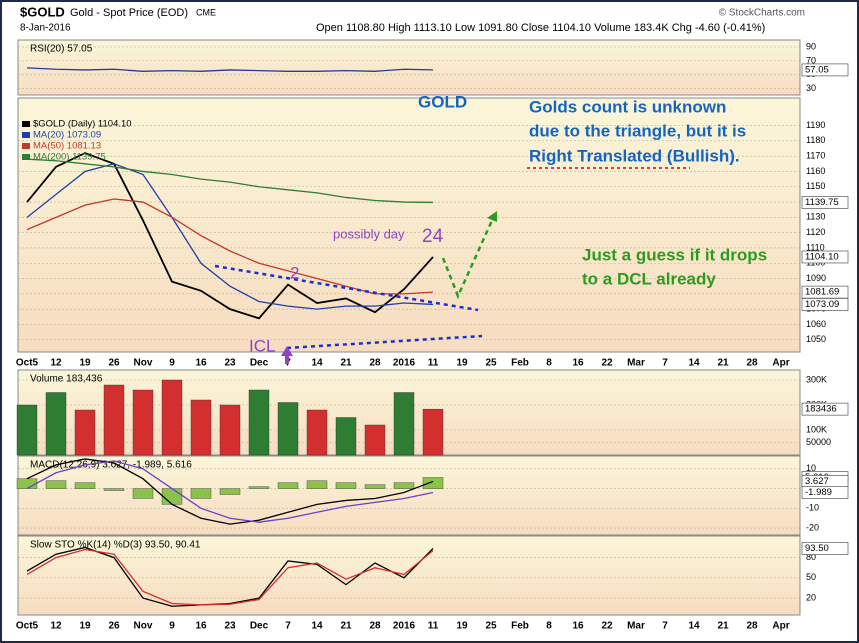 The image size is (859, 643). What do you see at coordinates (468, 257) in the screenshot?
I see `guess-arrow` at bounding box center [468, 257].